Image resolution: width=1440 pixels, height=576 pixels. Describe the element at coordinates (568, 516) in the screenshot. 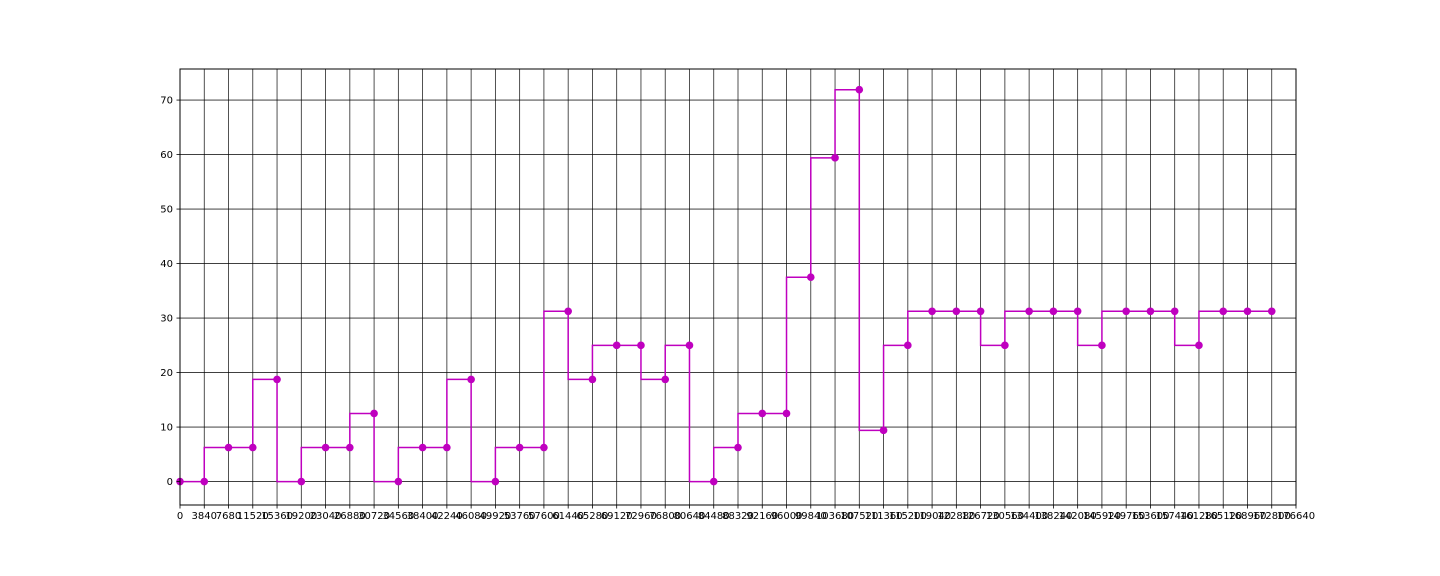

I see `x-tick-label: 61440` at that location.